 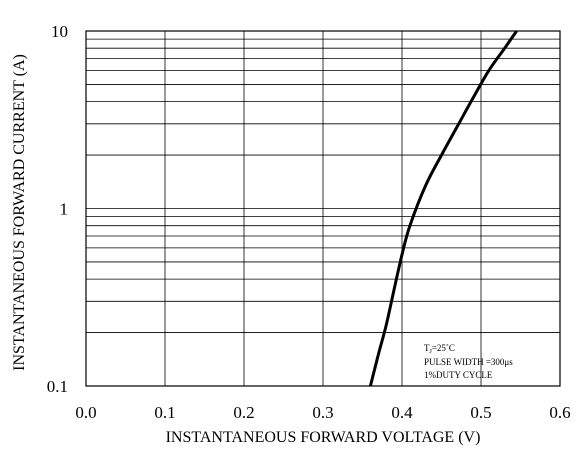 I want to click on note-temperature-value: =25˚C, so click(x=443, y=348).